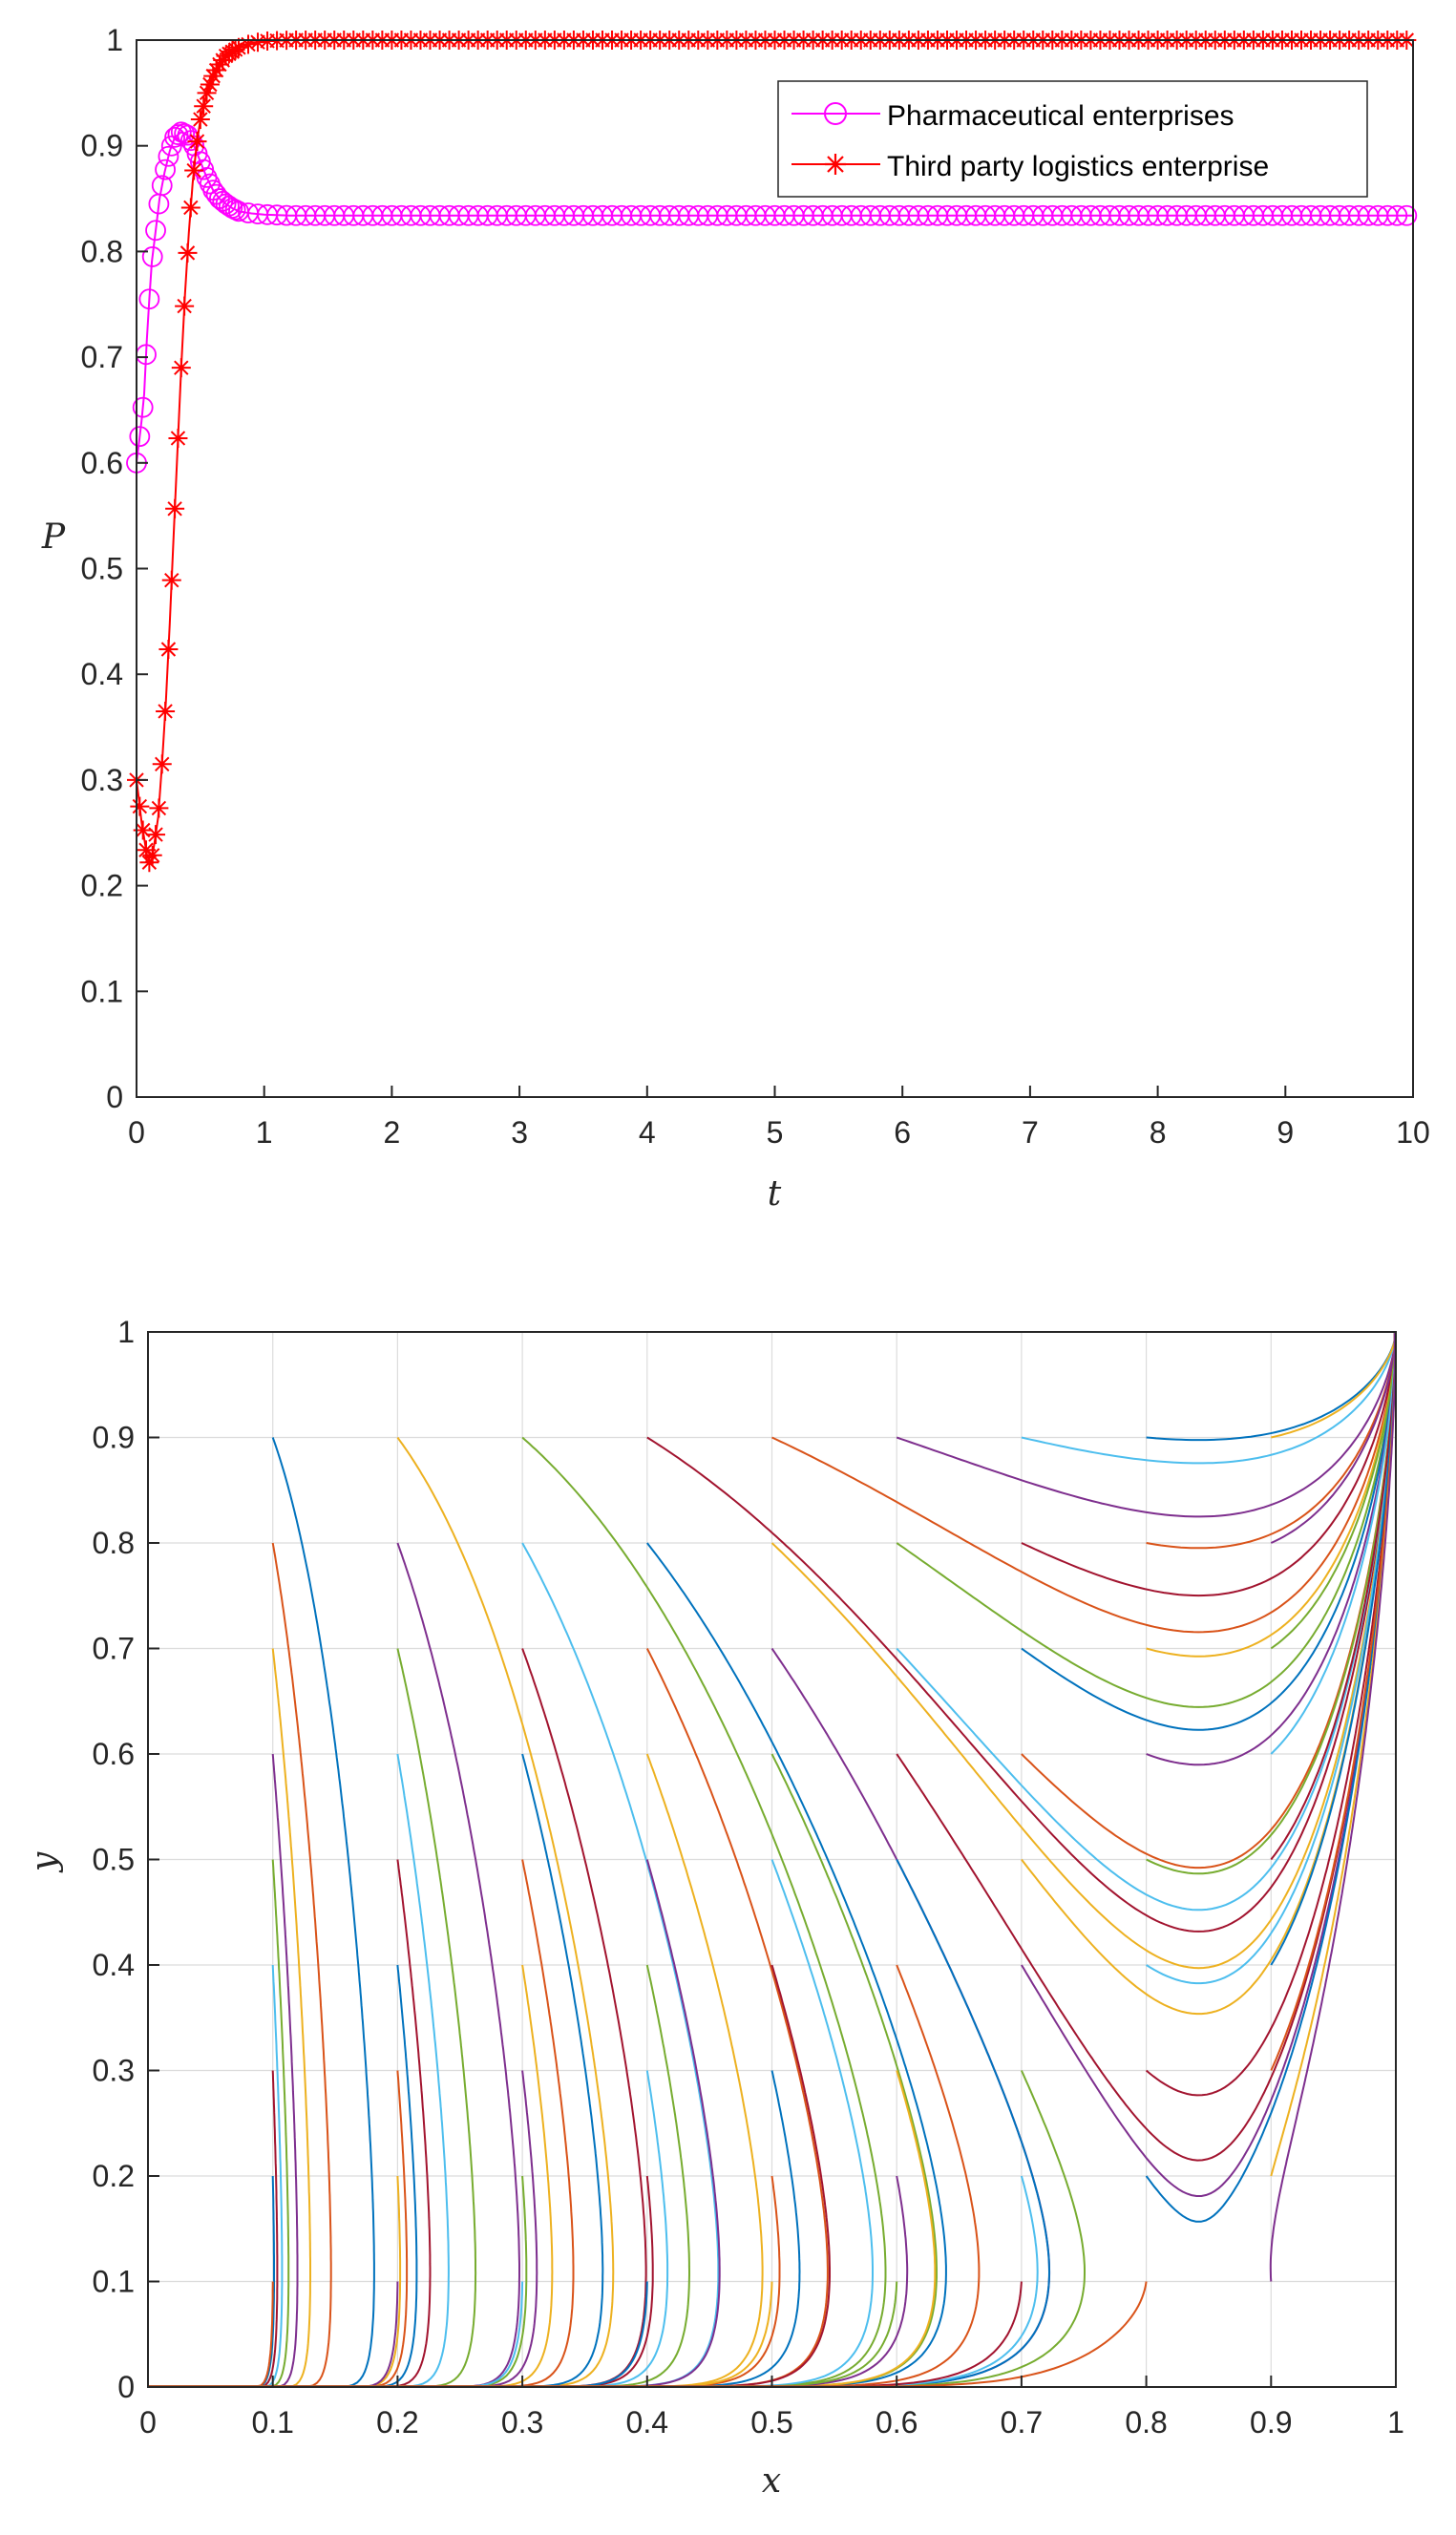 This screenshot has height=2535, width=1456. I want to click on x-tick-label: 6, so click(902, 1132).